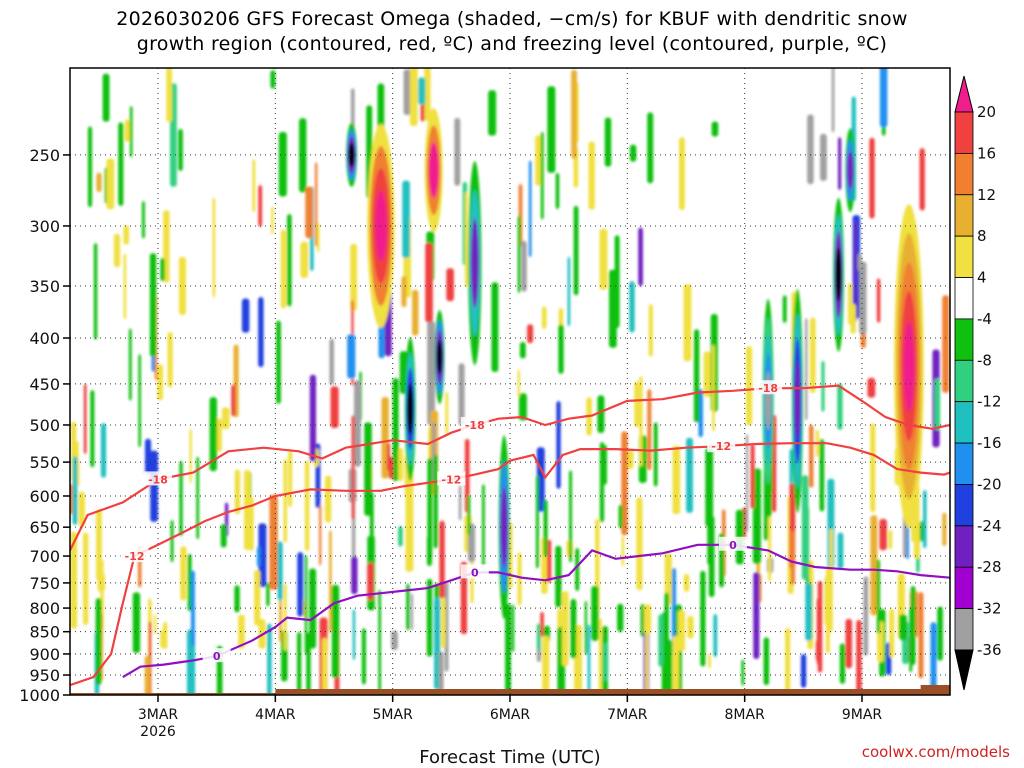 This screenshot has height=768, width=1024. What do you see at coordinates (39, 695) in the screenshot?
I see `y-tick-label: 1000` at bounding box center [39, 695].